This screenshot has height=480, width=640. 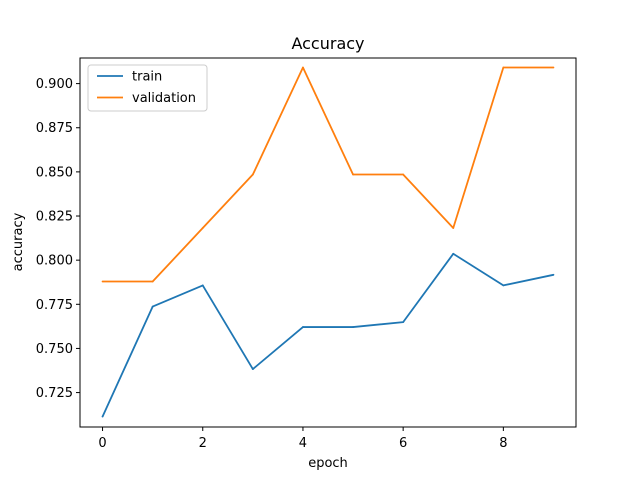 I want to click on y-axis-label: accuracy, so click(x=18, y=241).